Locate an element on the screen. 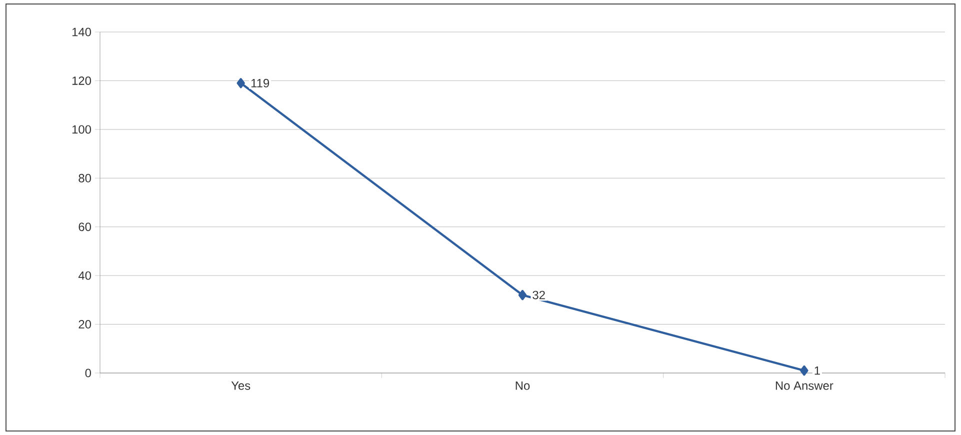 Image resolution: width=961 pixels, height=435 pixels. data-label: 1 is located at coordinates (817, 370).